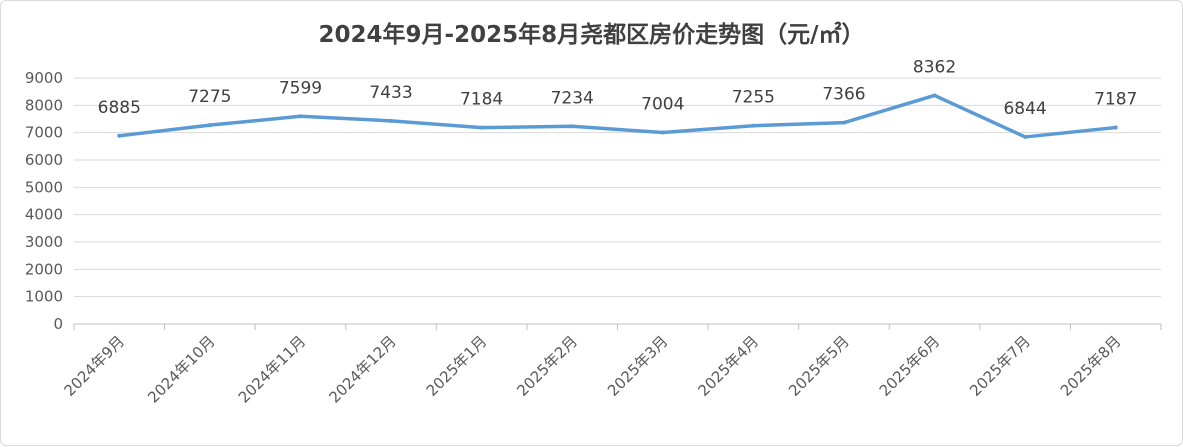 The width and height of the screenshot is (1183, 447). Describe the element at coordinates (390, 93) in the screenshot. I see `data-label: 7433` at that location.